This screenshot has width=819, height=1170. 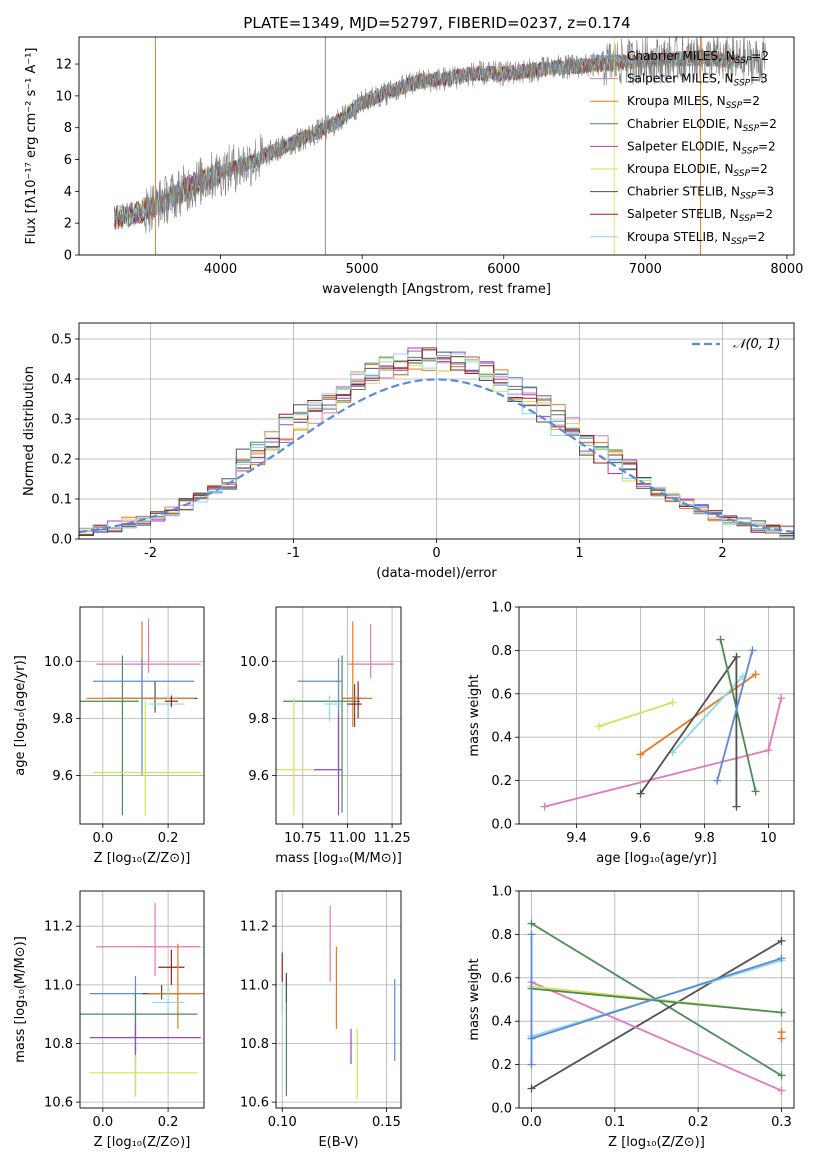 I want to click on y-axis-label: Flux [fλ10⁻¹⁷ erg cm⁻² s⁻¹ A⁻¹], so click(x=31, y=146).